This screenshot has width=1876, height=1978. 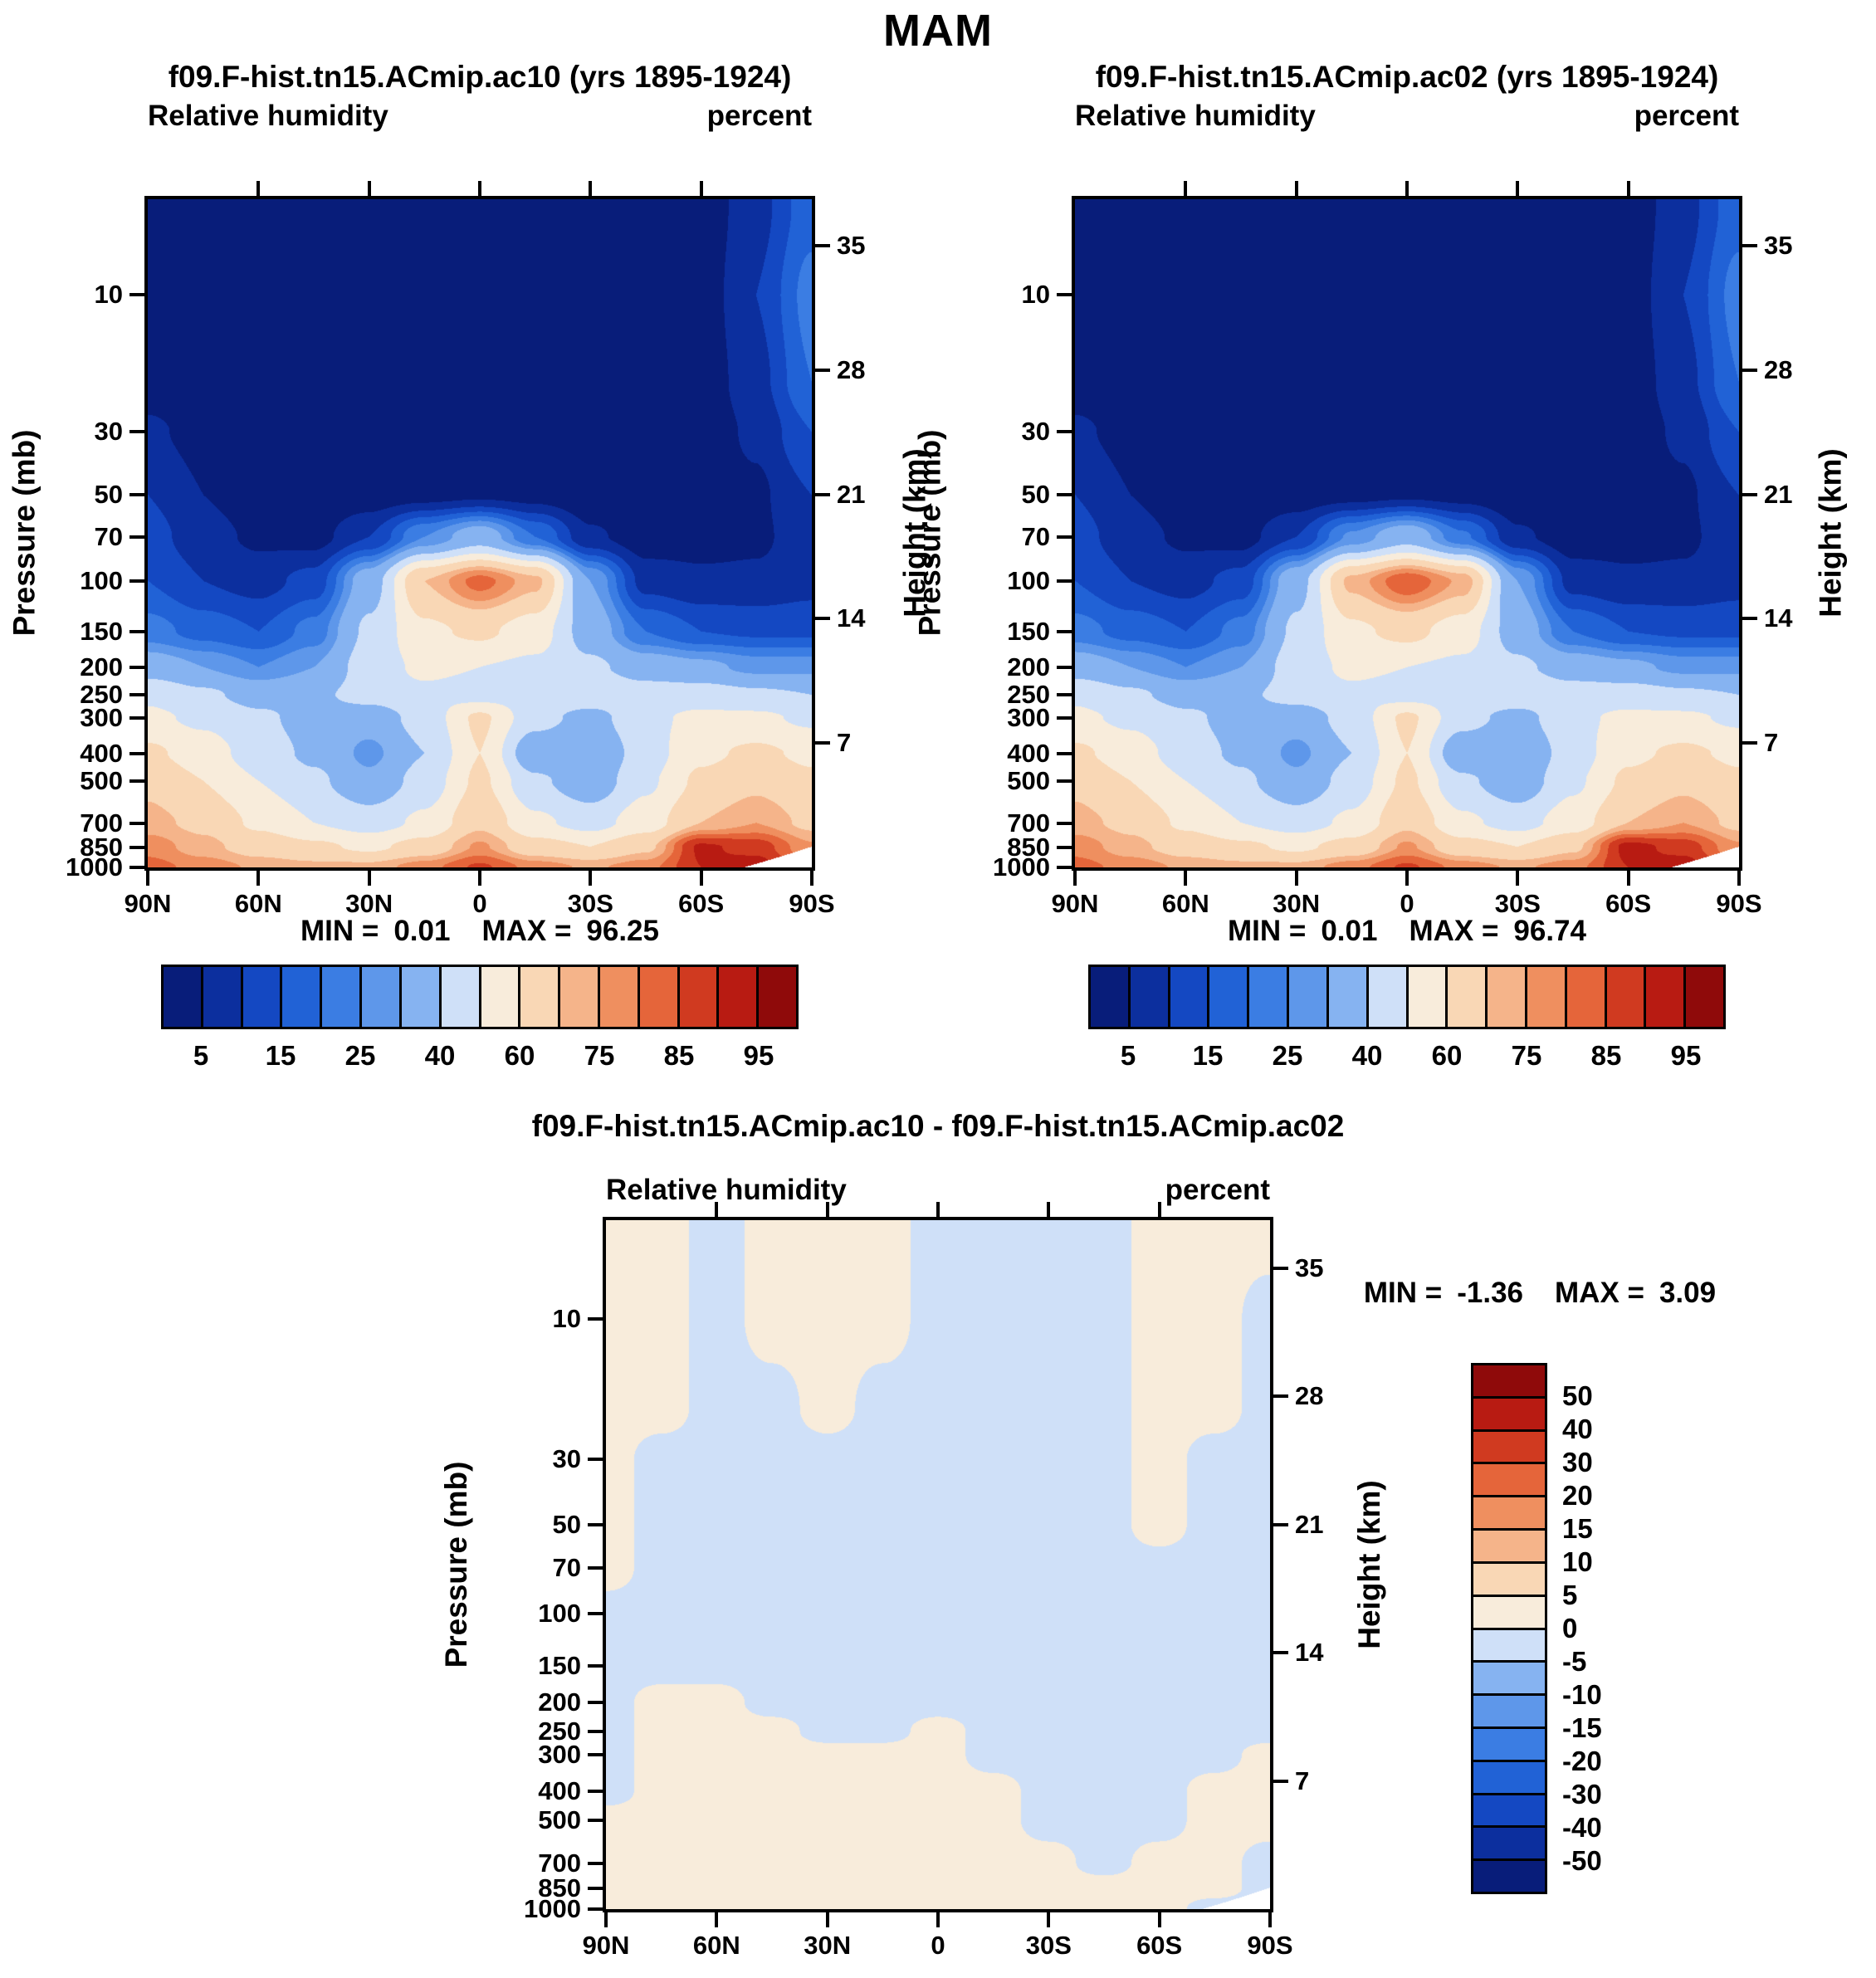 What do you see at coordinates (1517, 903) in the screenshot?
I see `latitude-tick-label: 30S` at bounding box center [1517, 903].